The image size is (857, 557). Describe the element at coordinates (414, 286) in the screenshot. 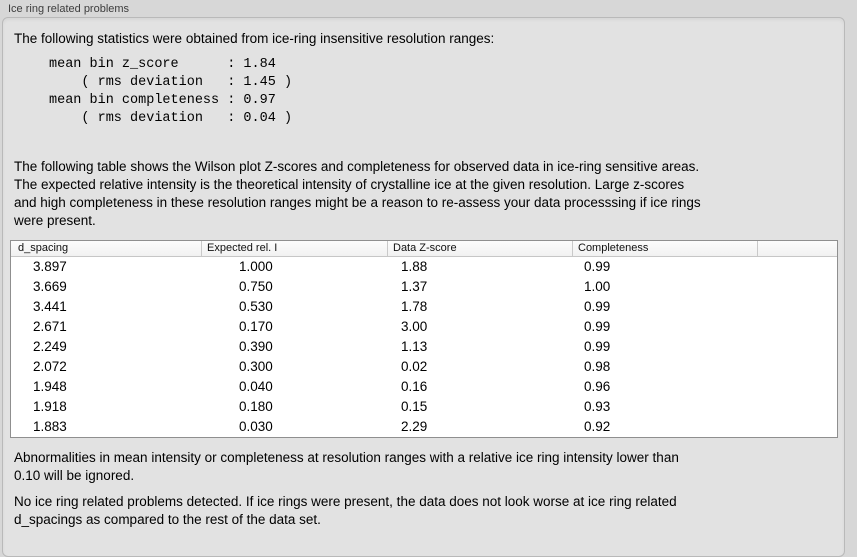

I see `table-cell: 1.37` at that location.